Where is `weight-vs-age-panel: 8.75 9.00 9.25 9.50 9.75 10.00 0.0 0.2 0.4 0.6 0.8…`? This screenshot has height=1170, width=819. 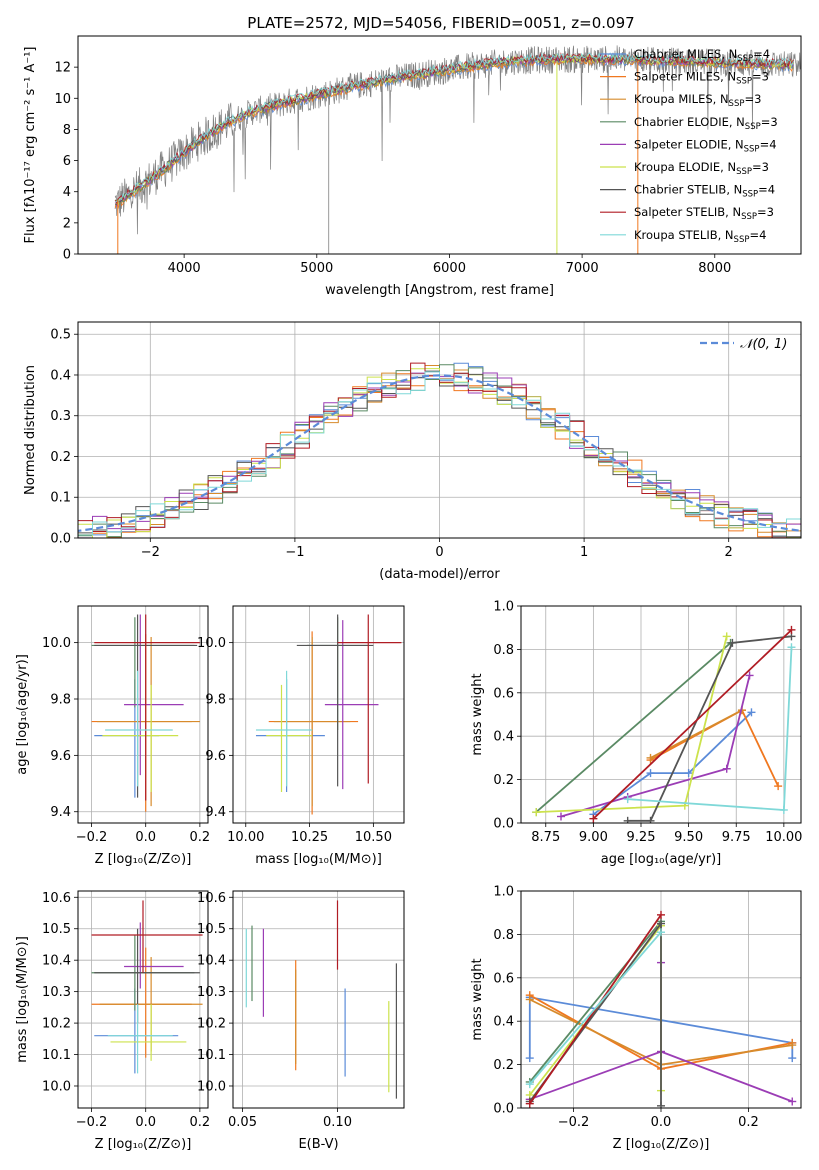 weight-vs-age-panel: 8.75 9.00 9.25 9.50 9.75 10.00 0.0 0.2 0.4 0.6 0.8… is located at coordinates (636, 734).